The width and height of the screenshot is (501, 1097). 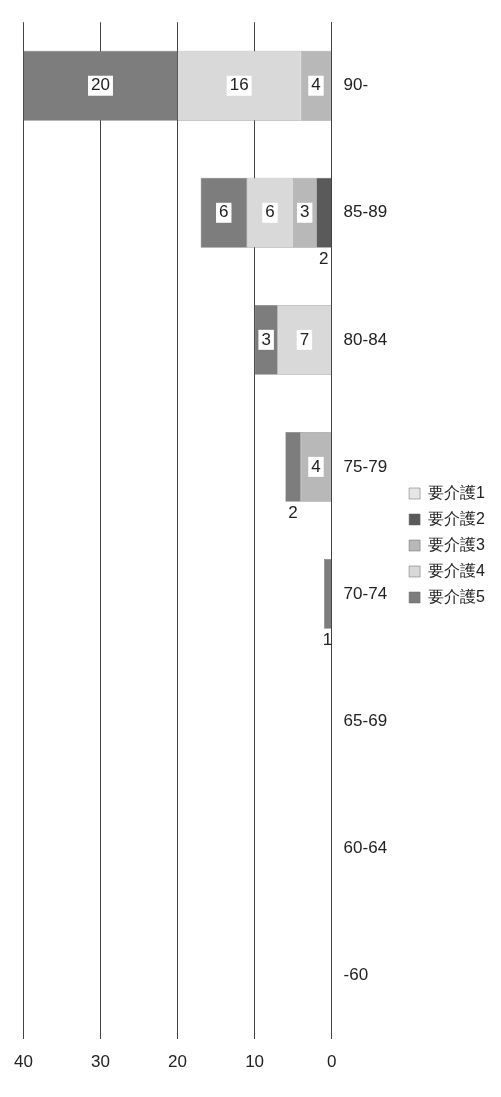 What do you see at coordinates (365, 212) in the screenshot?
I see `y-tick-label: 85-89` at bounding box center [365, 212].